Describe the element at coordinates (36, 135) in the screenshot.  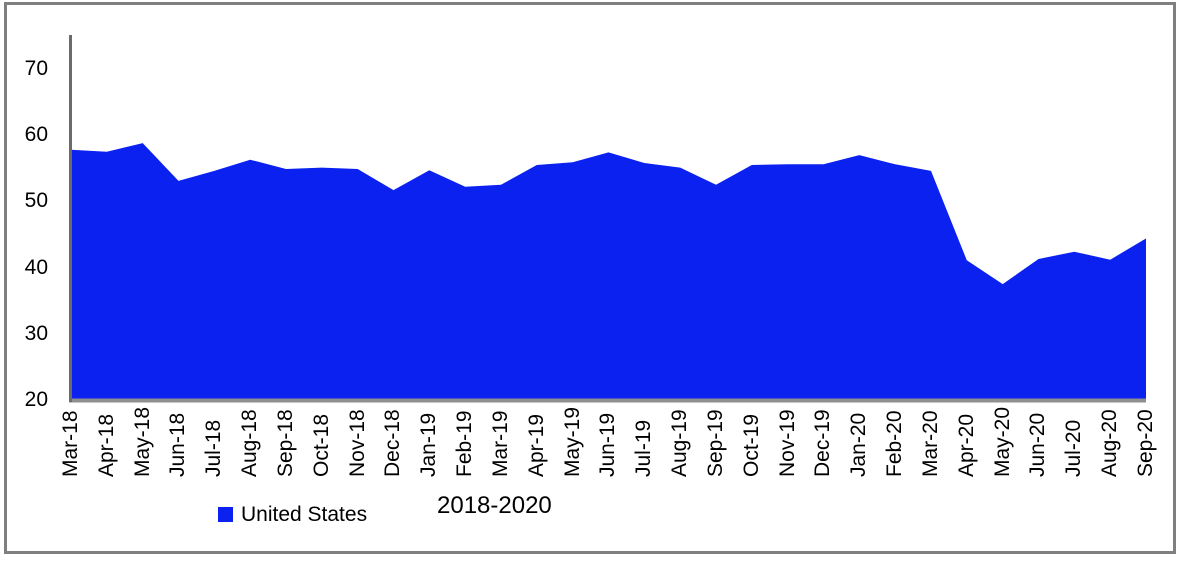
I see `y-axis-tick-label: 60` at that location.